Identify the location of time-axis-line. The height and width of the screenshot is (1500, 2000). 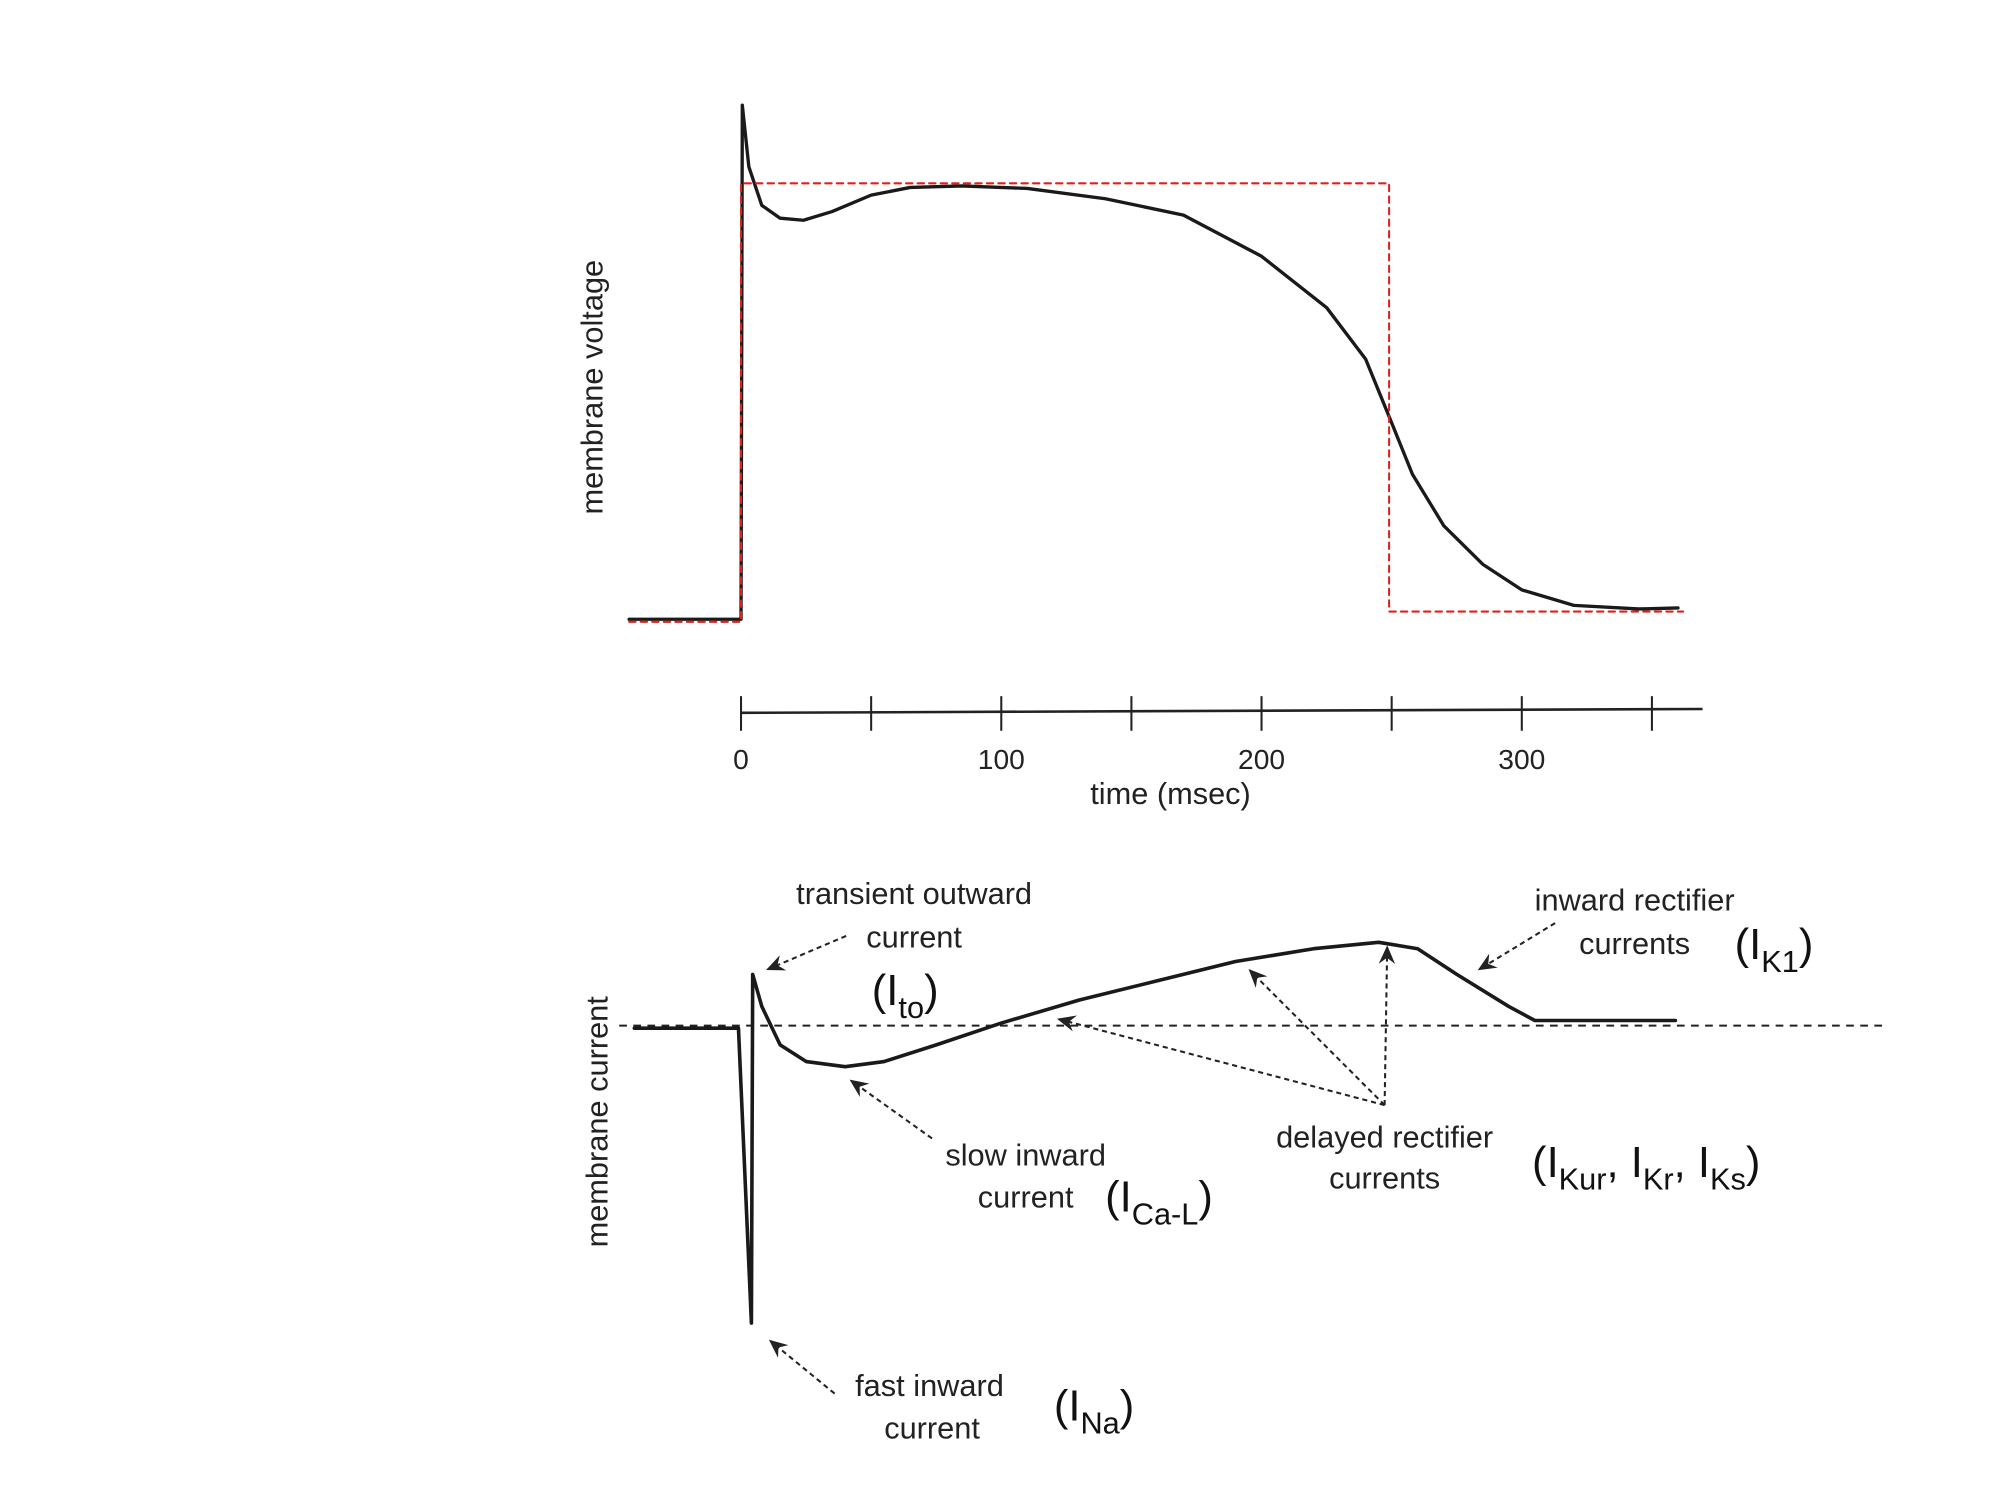
(1222, 711).